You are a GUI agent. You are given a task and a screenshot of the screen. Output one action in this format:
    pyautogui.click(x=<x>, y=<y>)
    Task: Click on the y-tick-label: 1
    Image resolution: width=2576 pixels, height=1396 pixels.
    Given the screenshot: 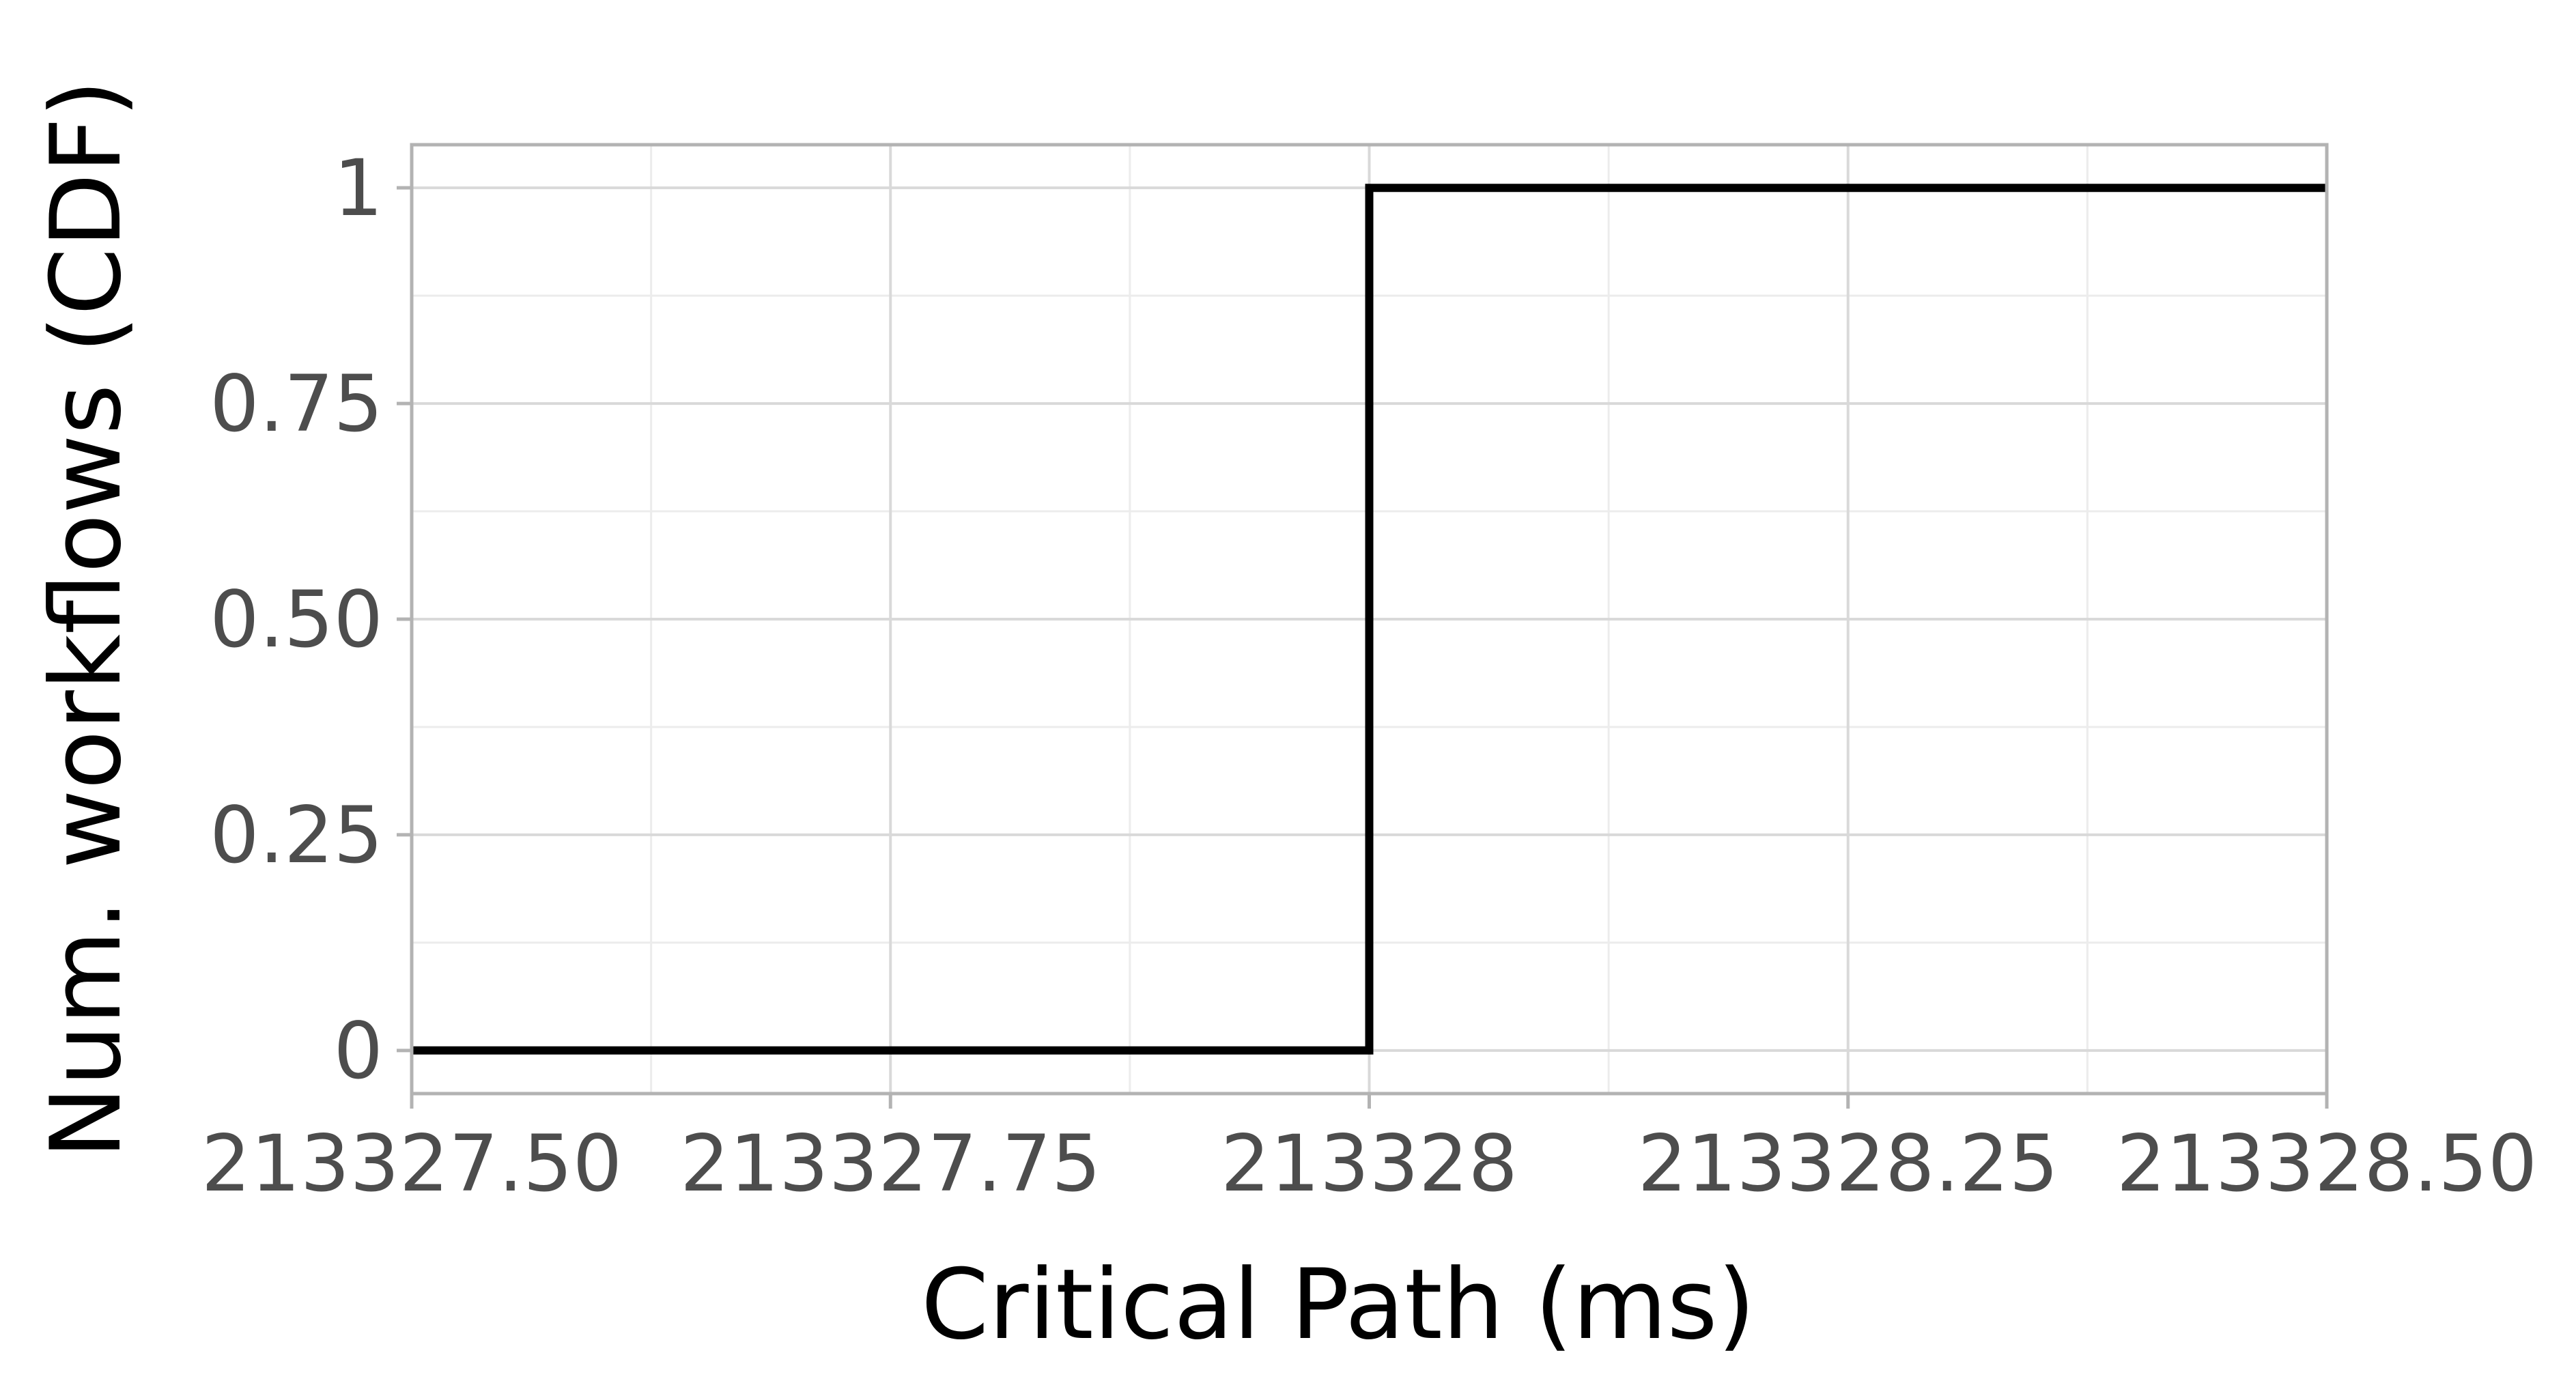 What is the action you would take?
    pyautogui.click(x=358, y=188)
    